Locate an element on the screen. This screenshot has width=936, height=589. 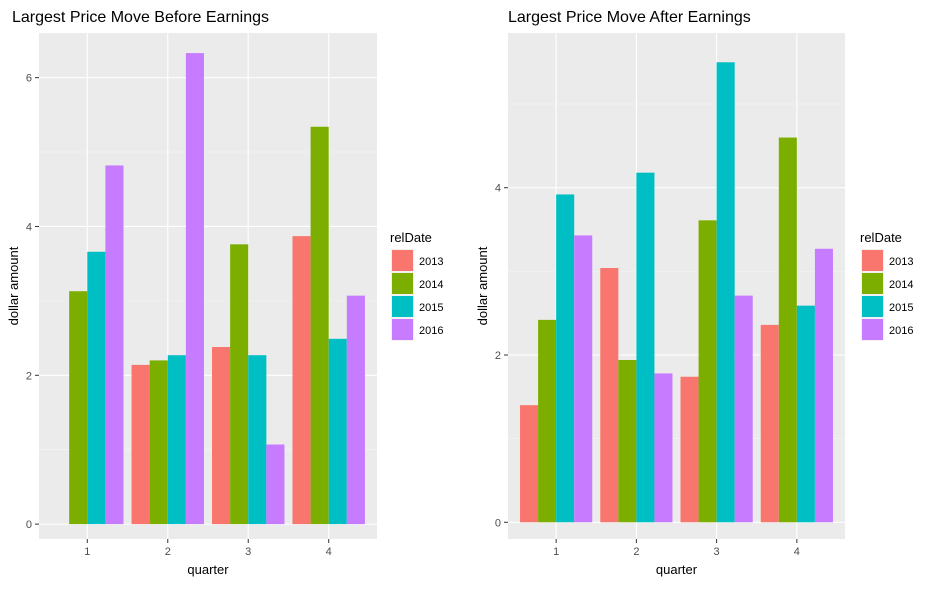
chart-title: Largest Price Move After Earnings is located at coordinates (629, 17).